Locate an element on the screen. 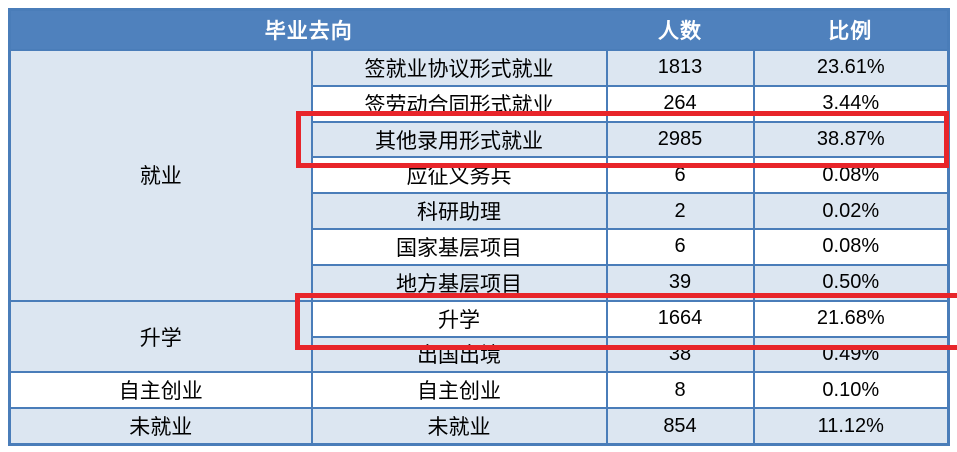  ratio-cell: 0.49% is located at coordinates (851, 354).